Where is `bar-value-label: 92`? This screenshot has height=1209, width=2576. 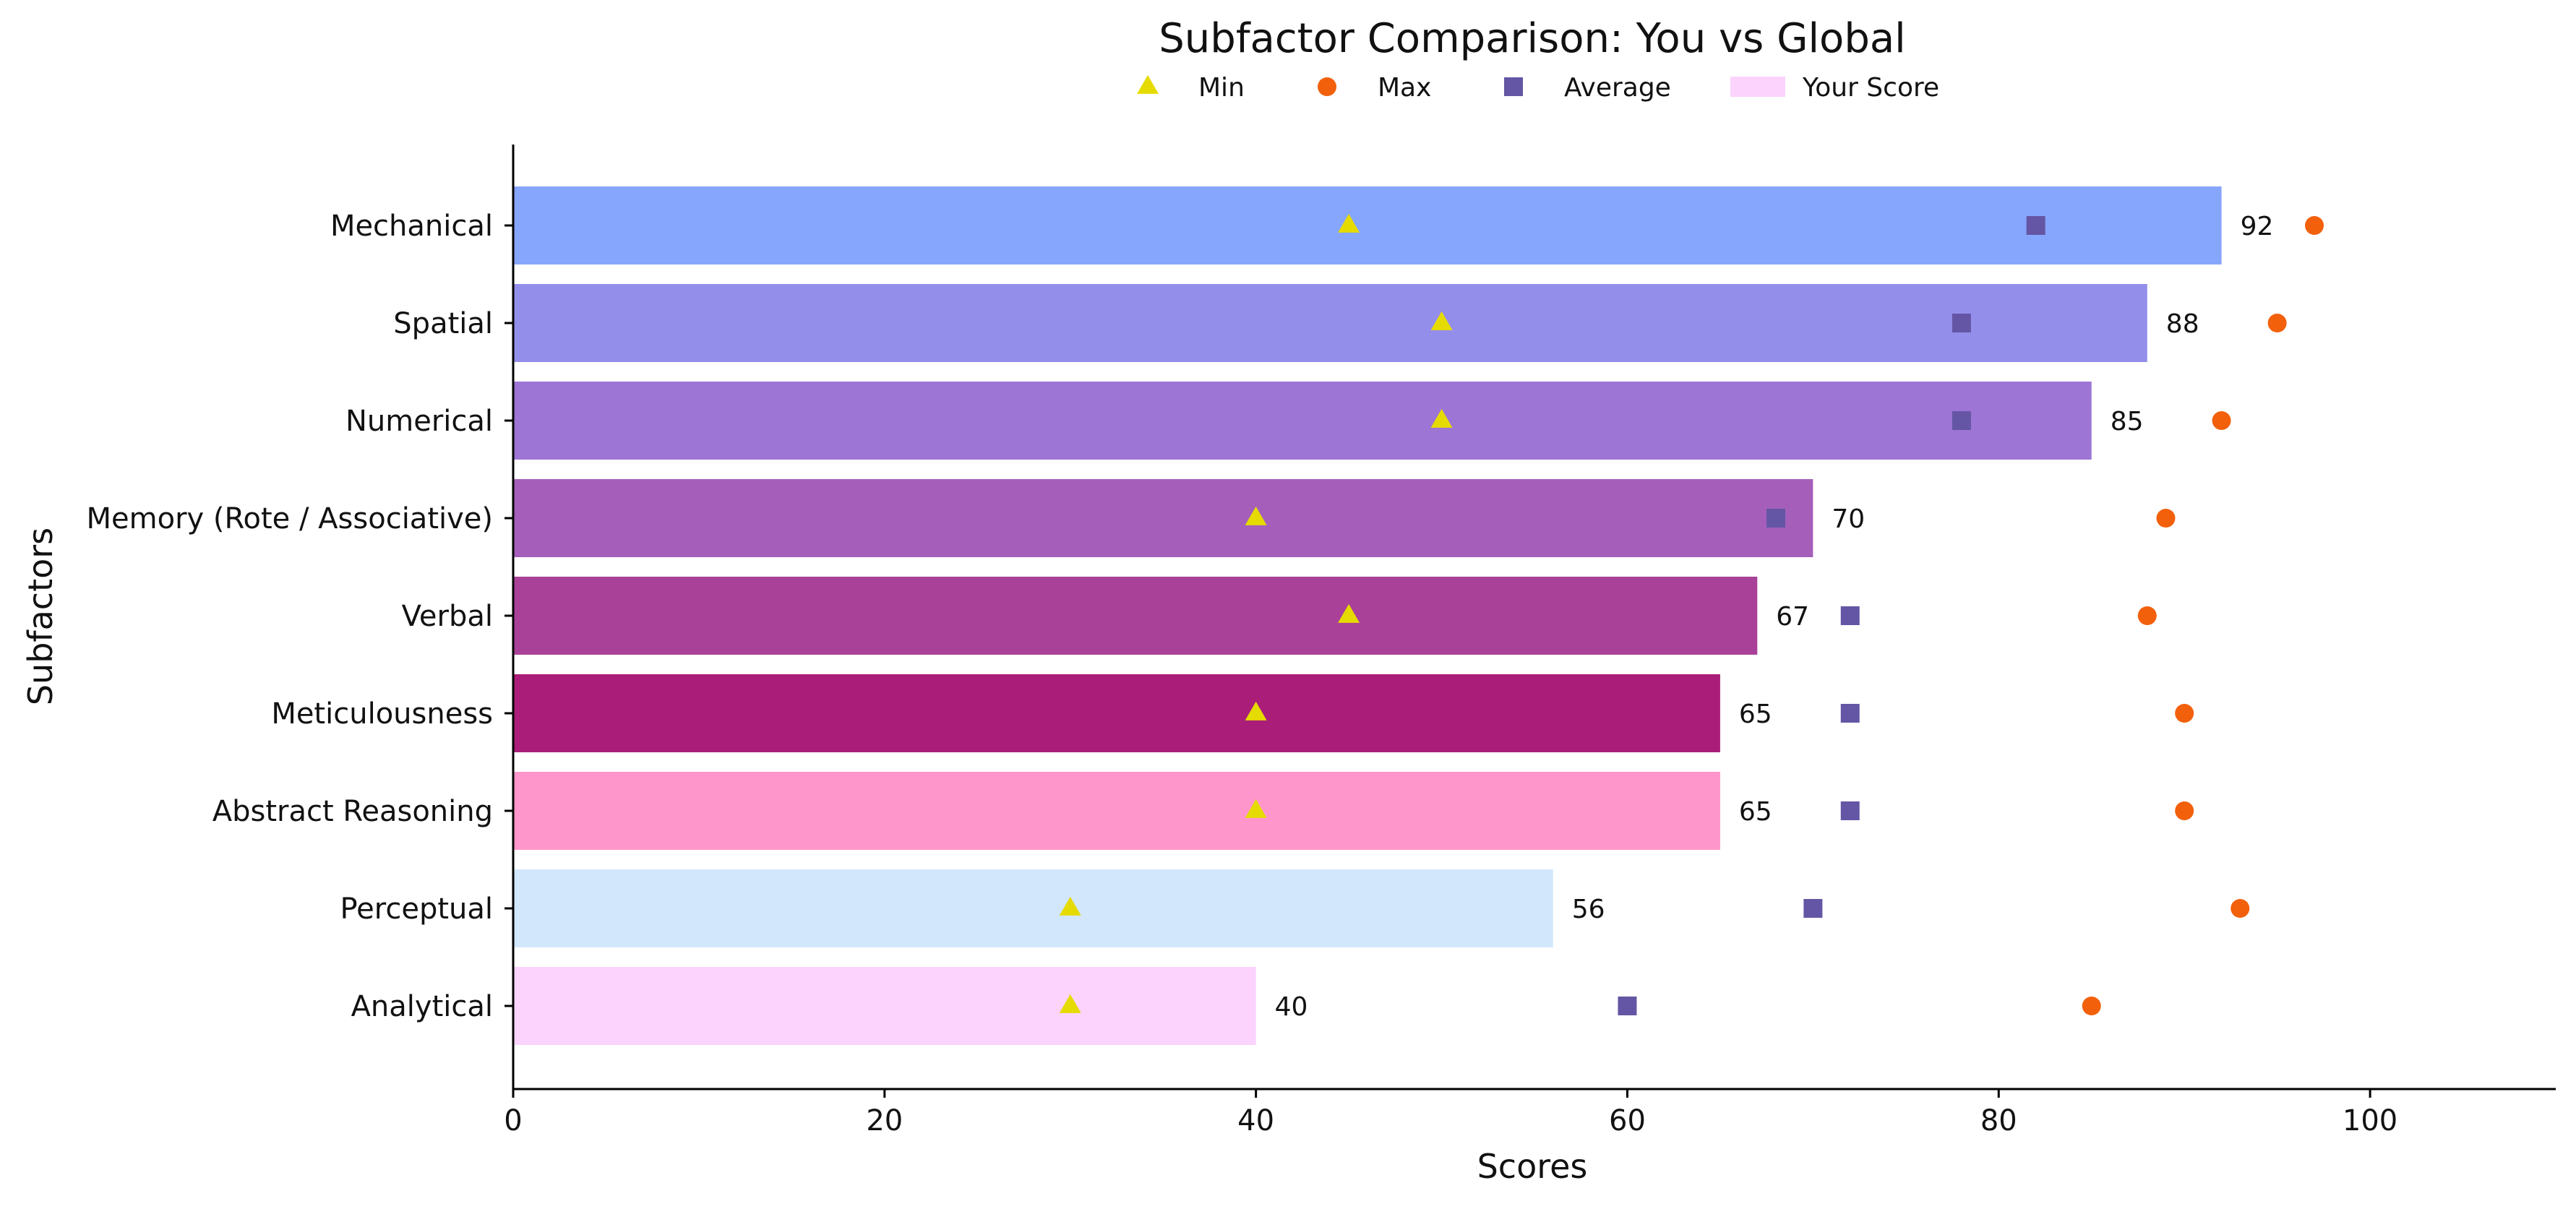 bar-value-label: 92 is located at coordinates (2258, 227).